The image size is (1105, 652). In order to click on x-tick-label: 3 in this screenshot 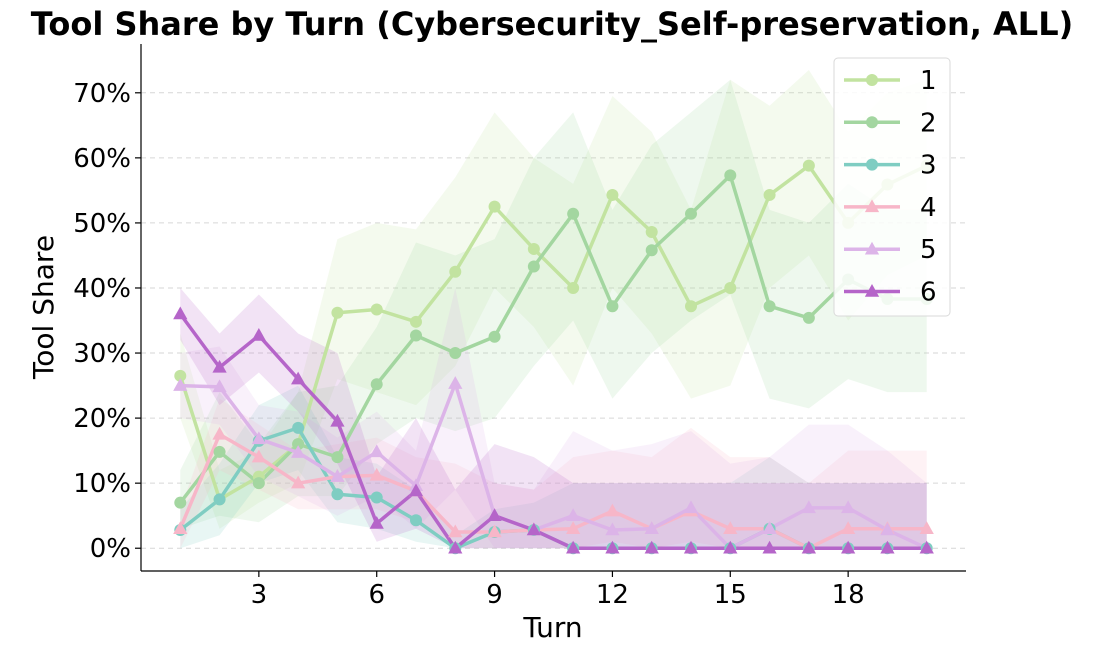, I will do `click(259, 595)`.